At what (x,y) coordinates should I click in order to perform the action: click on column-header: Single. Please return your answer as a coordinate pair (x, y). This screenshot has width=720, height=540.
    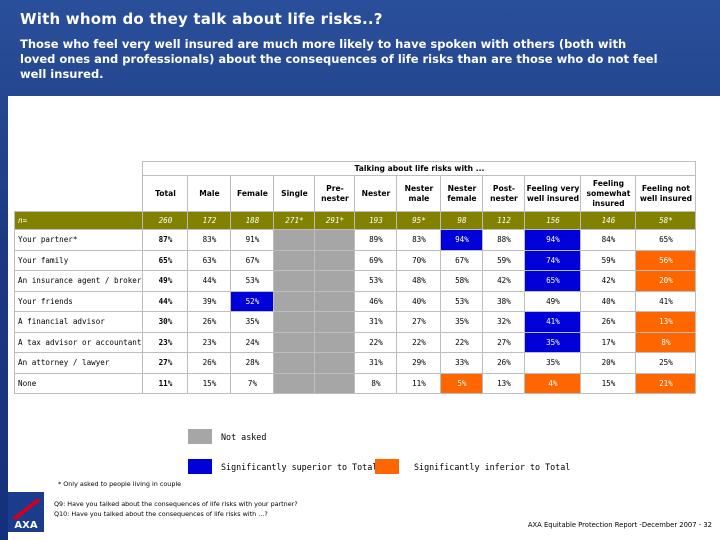
    Looking at the image, I should click on (294, 193).